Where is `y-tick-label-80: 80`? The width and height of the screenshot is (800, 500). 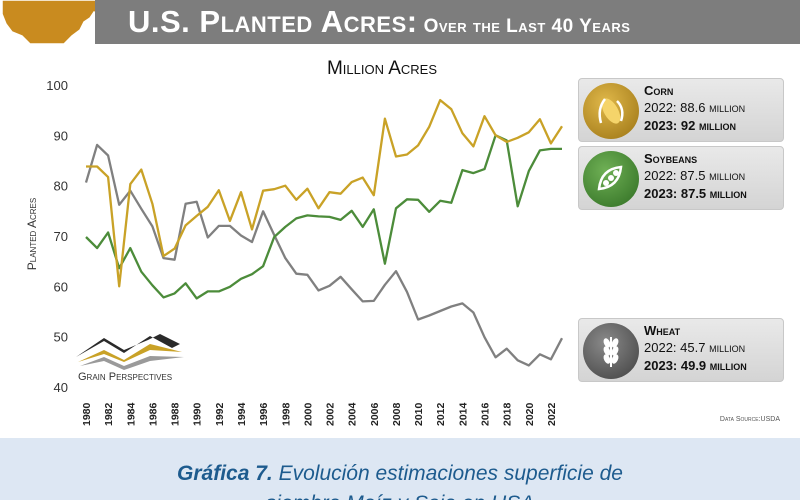
y-tick-label-80: 80 is located at coordinates (61, 186).